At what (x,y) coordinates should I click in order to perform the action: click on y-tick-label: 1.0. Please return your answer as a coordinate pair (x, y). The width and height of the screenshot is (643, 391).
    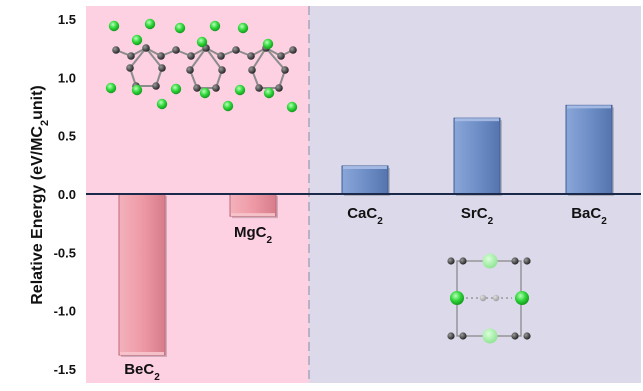
    Looking at the image, I should click on (67, 77).